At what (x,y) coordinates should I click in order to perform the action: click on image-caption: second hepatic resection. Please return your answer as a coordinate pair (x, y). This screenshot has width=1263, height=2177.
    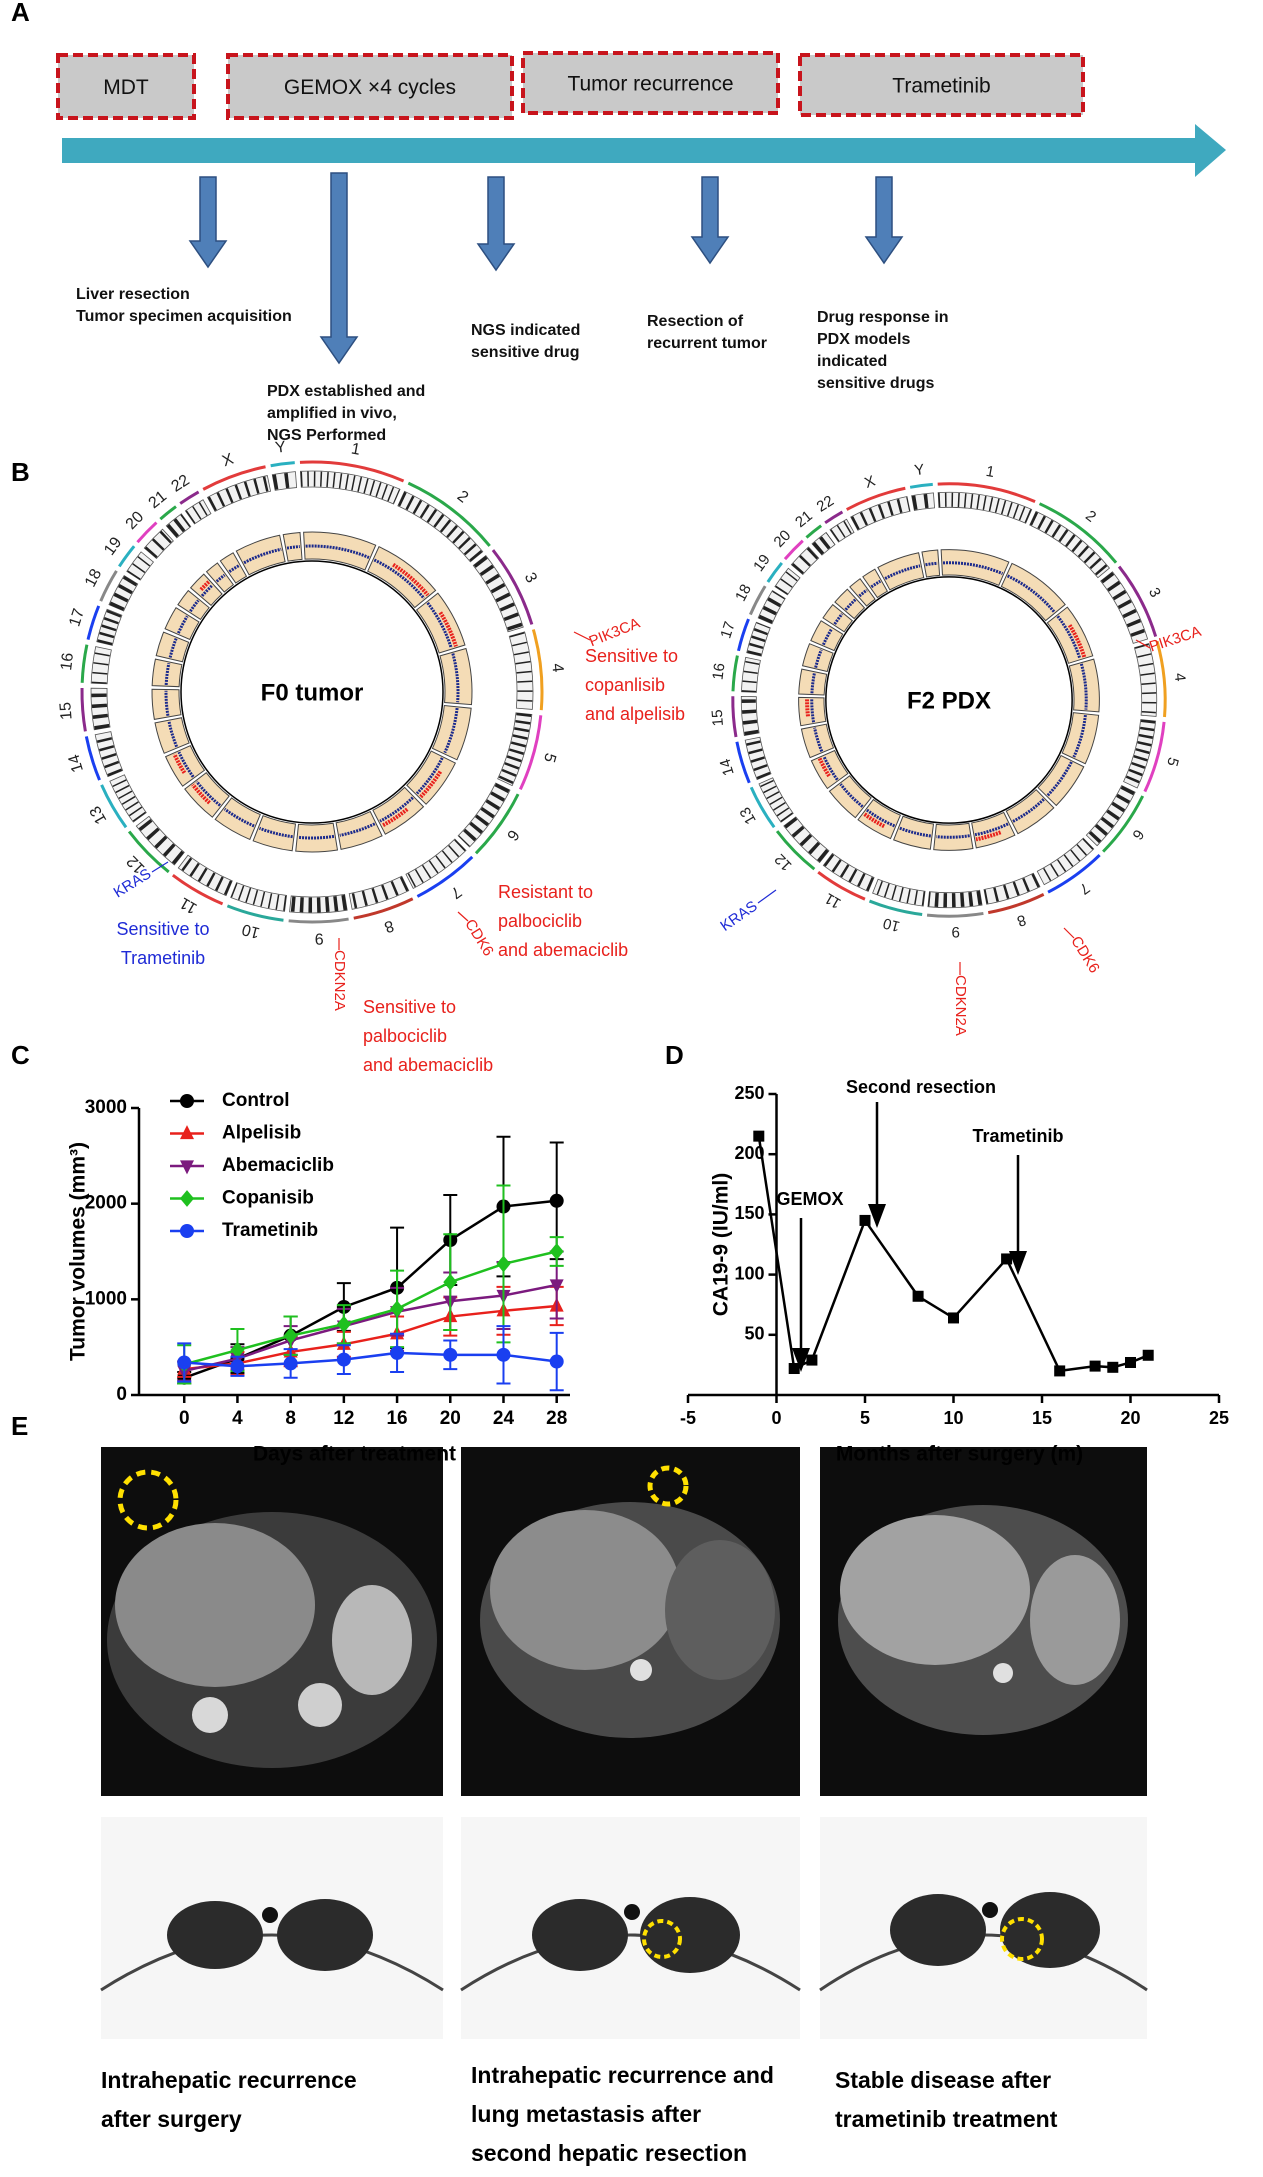
    Looking at the image, I should click on (609, 2153).